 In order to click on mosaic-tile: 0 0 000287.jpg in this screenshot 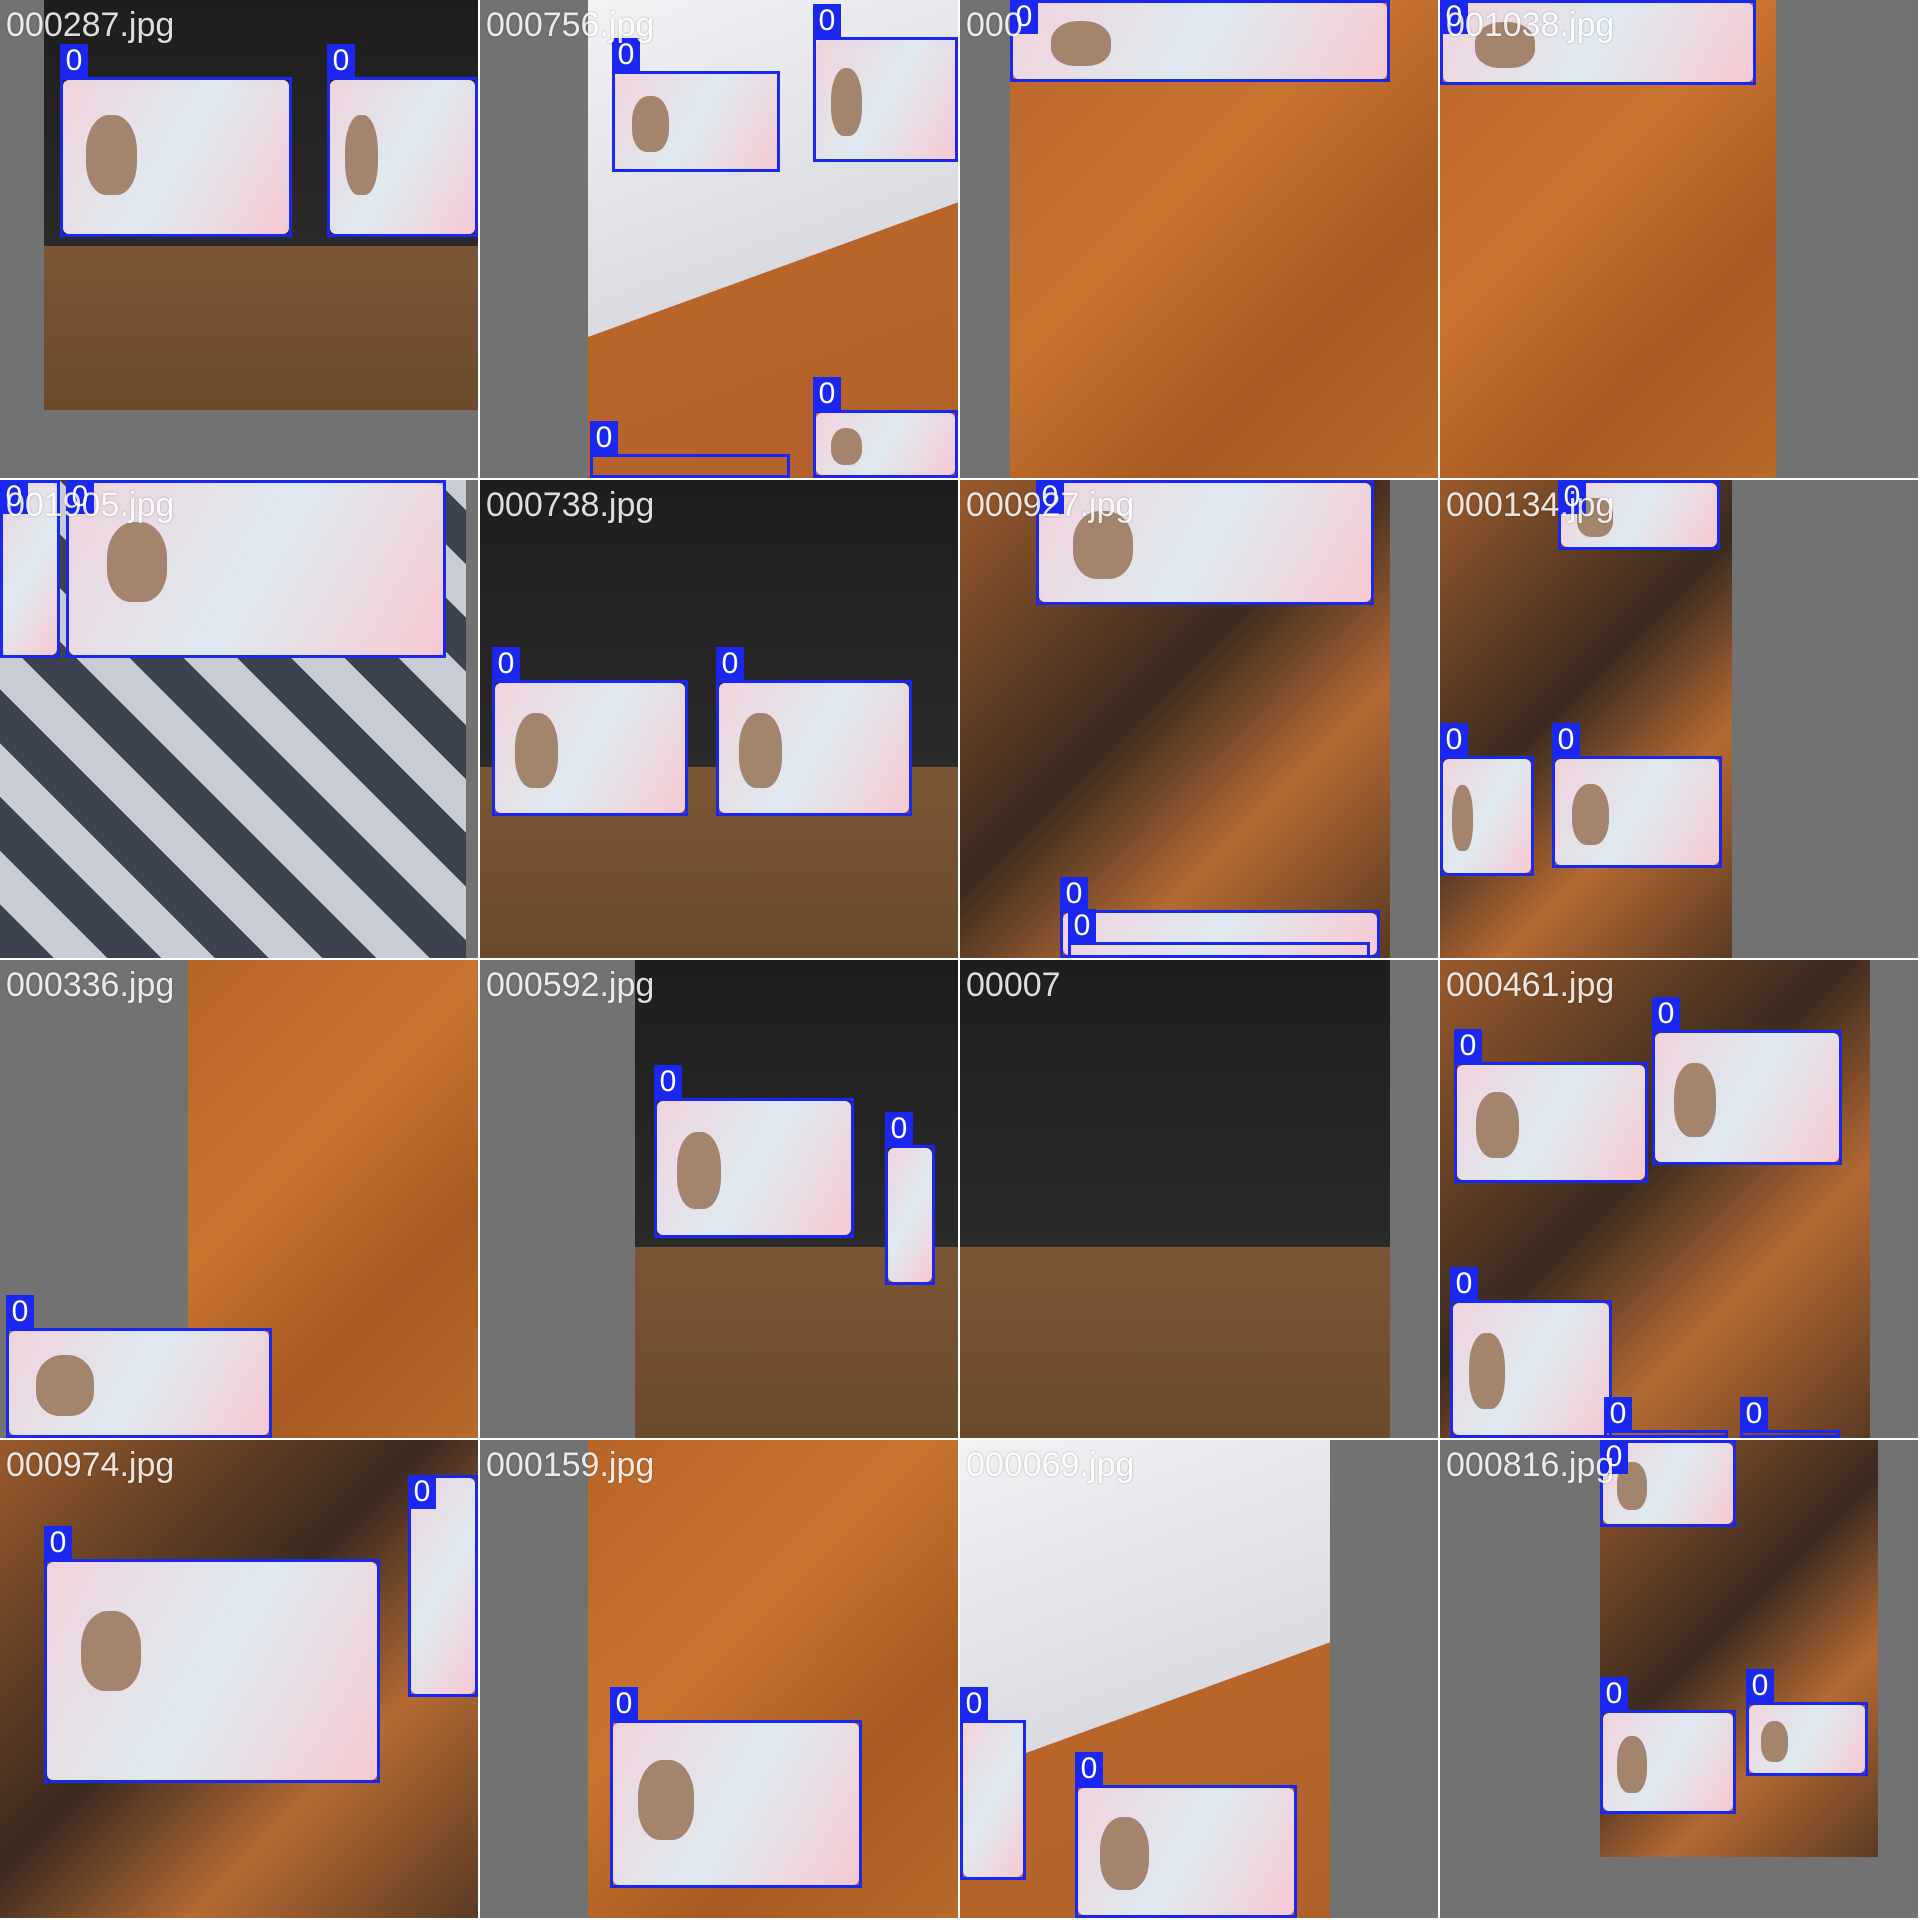, I will do `click(239, 239)`.